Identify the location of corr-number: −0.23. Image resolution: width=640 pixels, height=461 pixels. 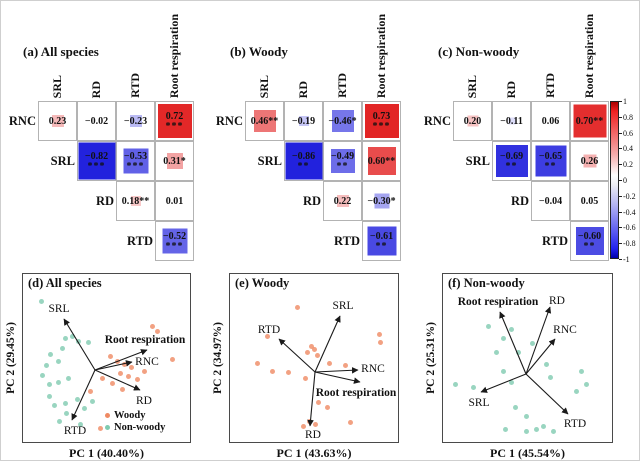
(135, 121).